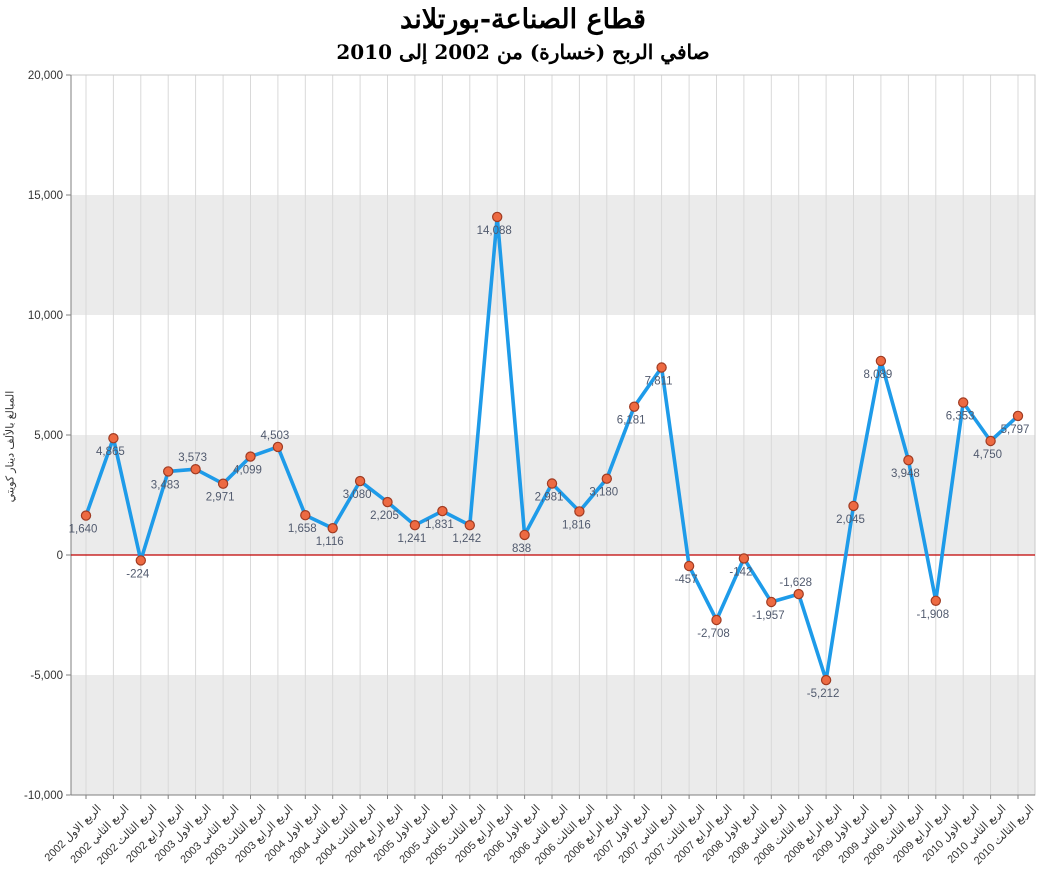 The height and width of the screenshot is (872, 1046). I want to click on data-point-label: 4,865, so click(110, 452).